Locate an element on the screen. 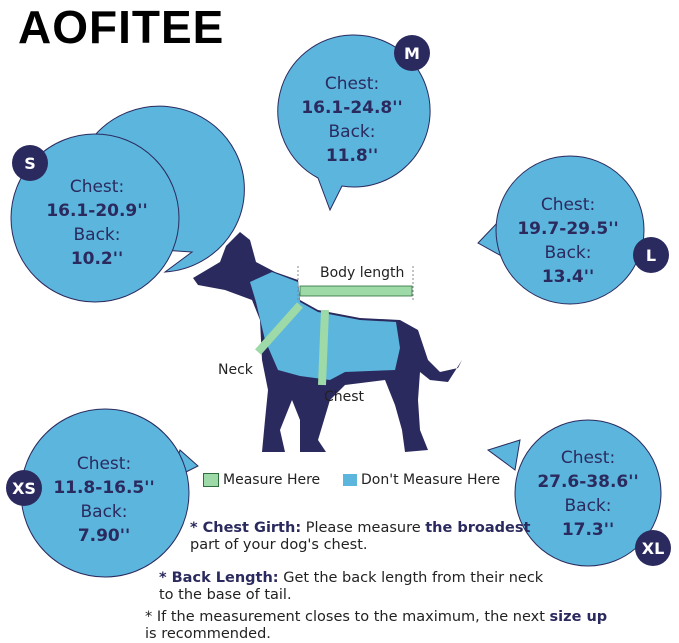  chest-value: 19.7-29.5'' is located at coordinates (568, 229).